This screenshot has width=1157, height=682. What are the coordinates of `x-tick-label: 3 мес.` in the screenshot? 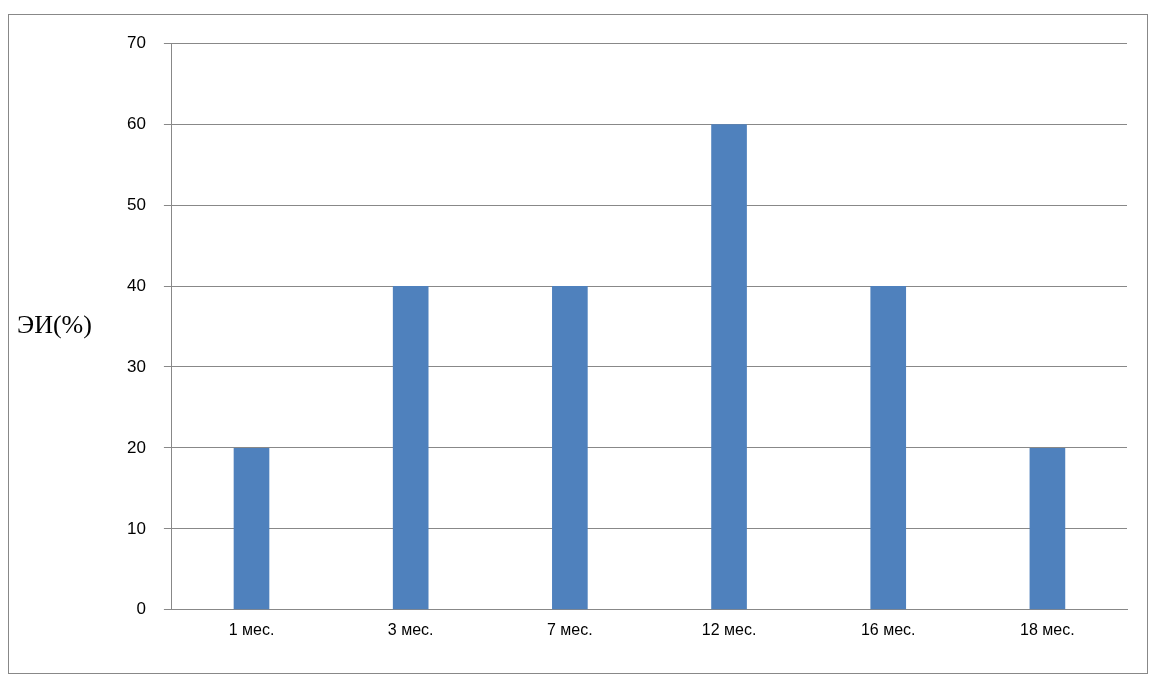 It's located at (410, 629).